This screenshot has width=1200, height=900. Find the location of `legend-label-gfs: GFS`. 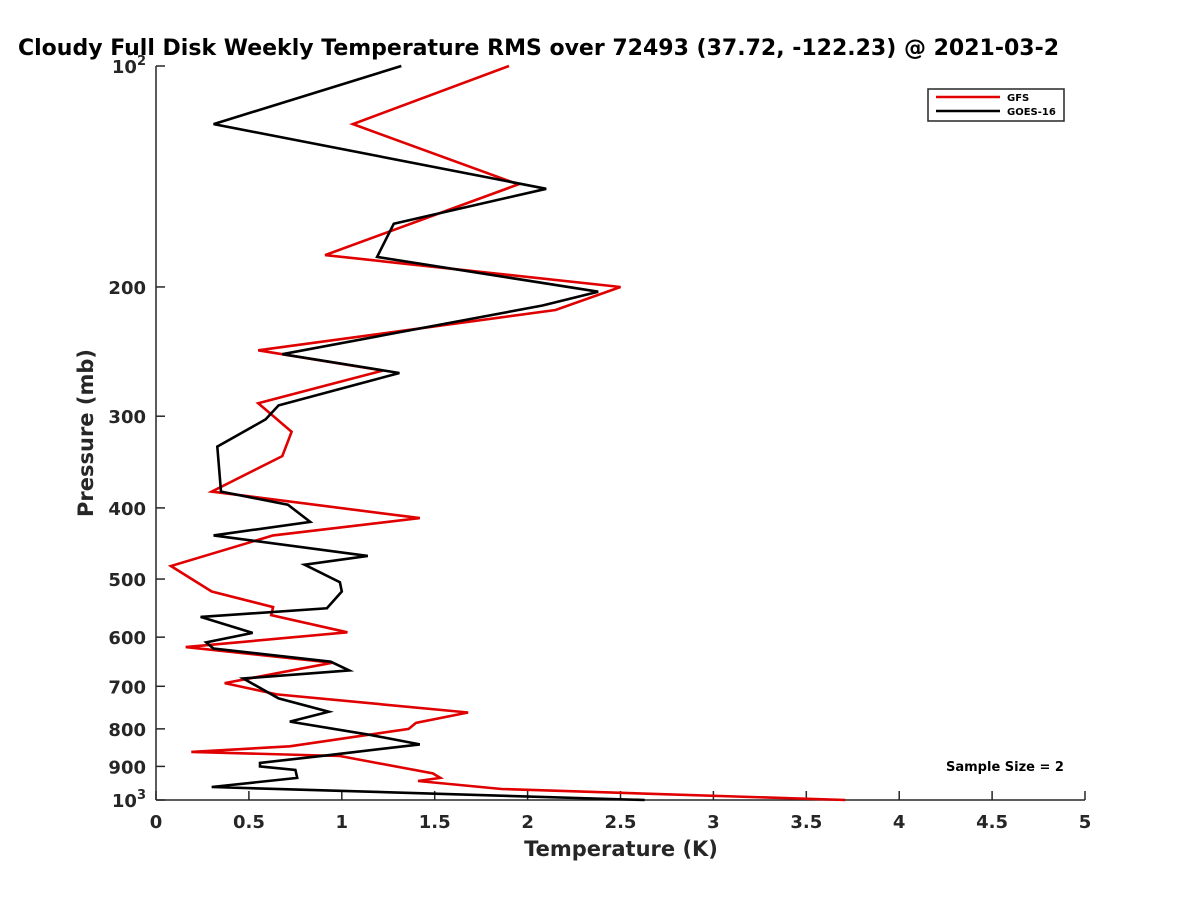

legend-label-gfs: GFS is located at coordinates (1018, 98).